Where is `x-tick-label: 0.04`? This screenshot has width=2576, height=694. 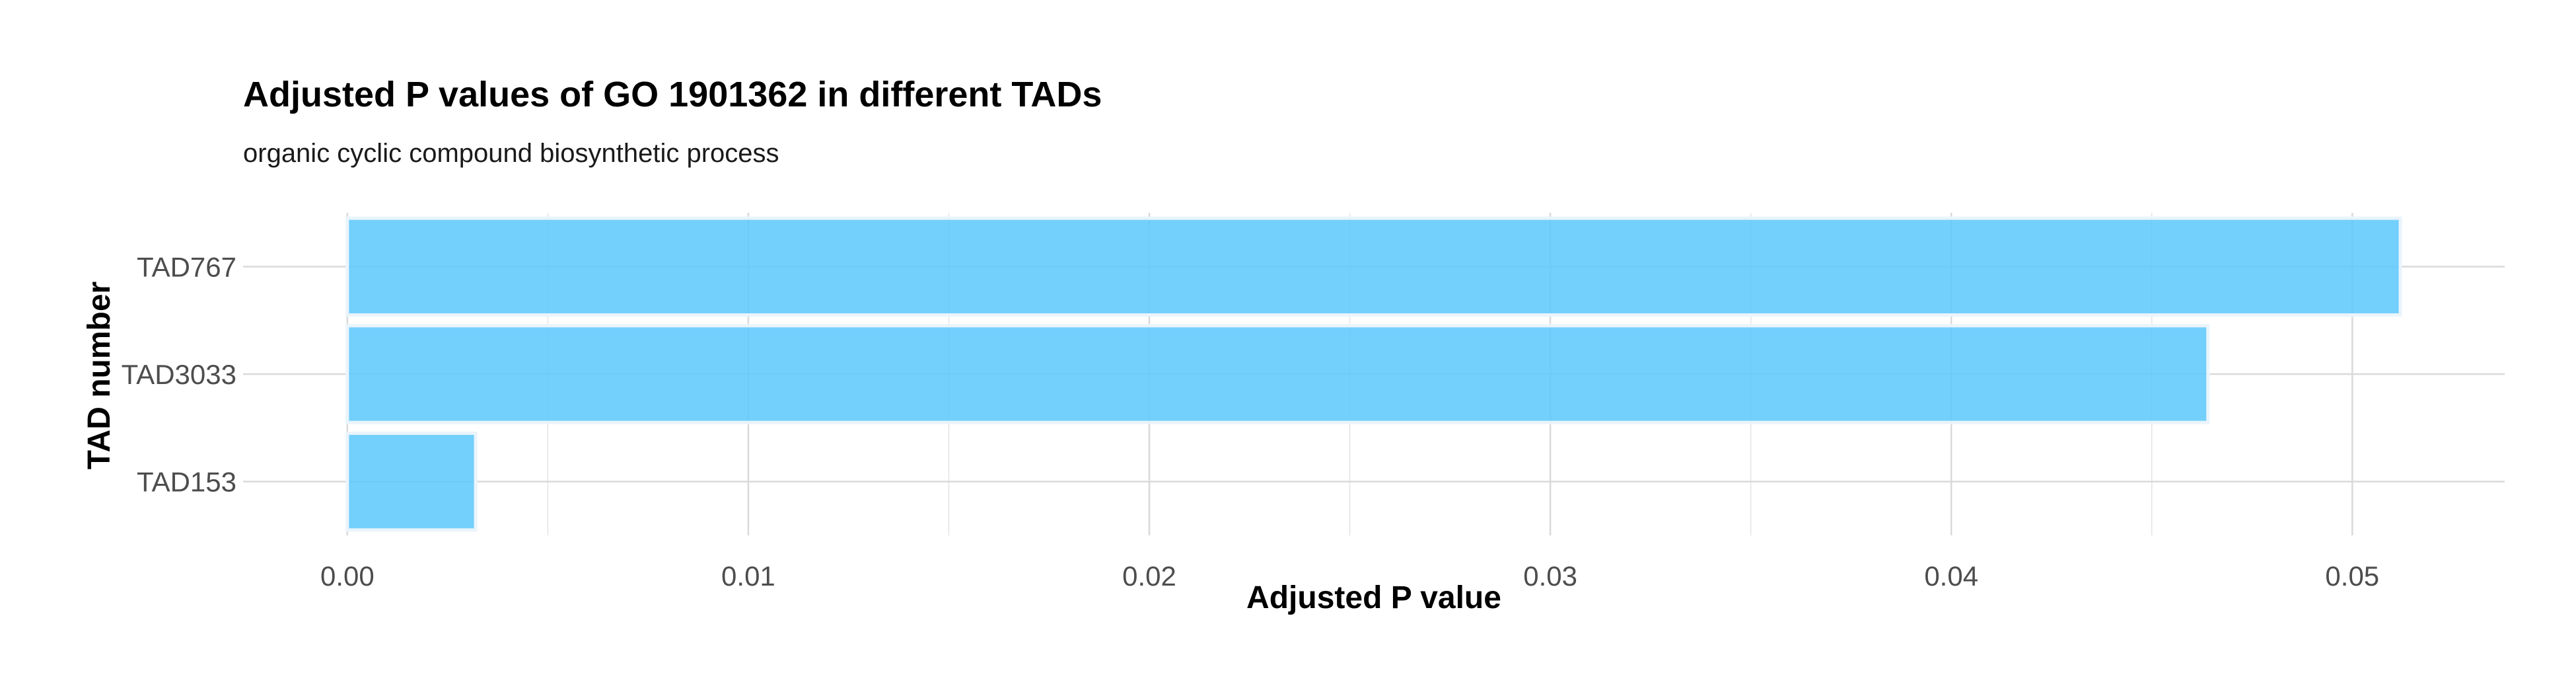
x-tick-label: 0.04 is located at coordinates (1951, 576).